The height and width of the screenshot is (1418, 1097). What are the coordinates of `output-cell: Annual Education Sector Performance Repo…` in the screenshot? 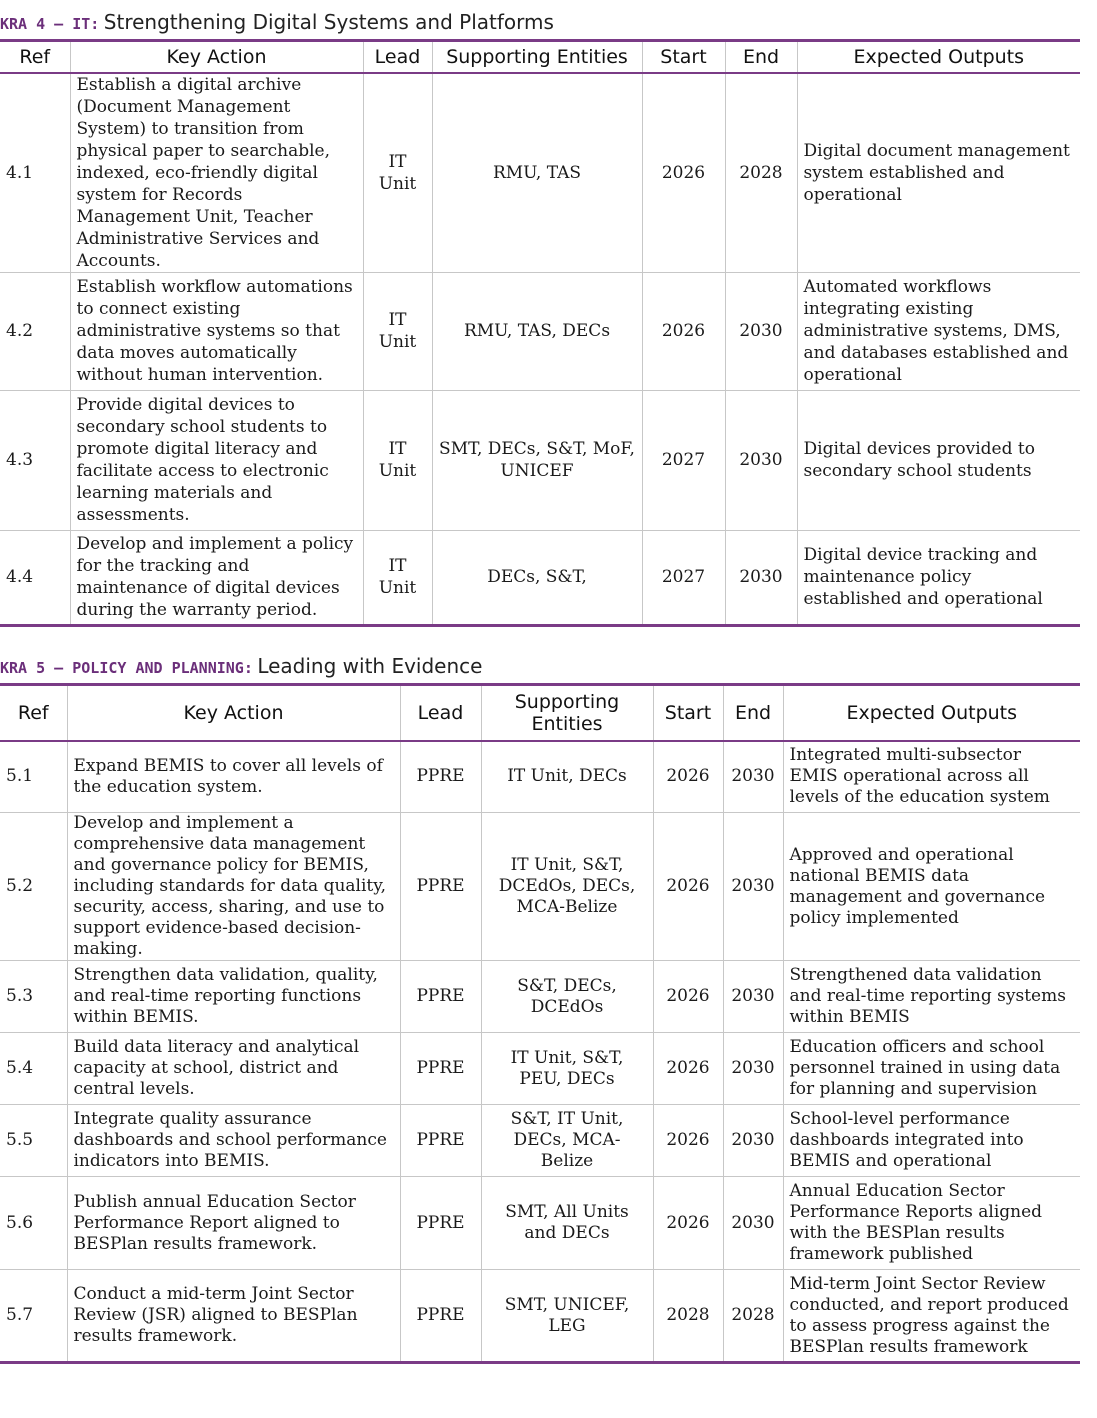 It's located at (931, 1223).